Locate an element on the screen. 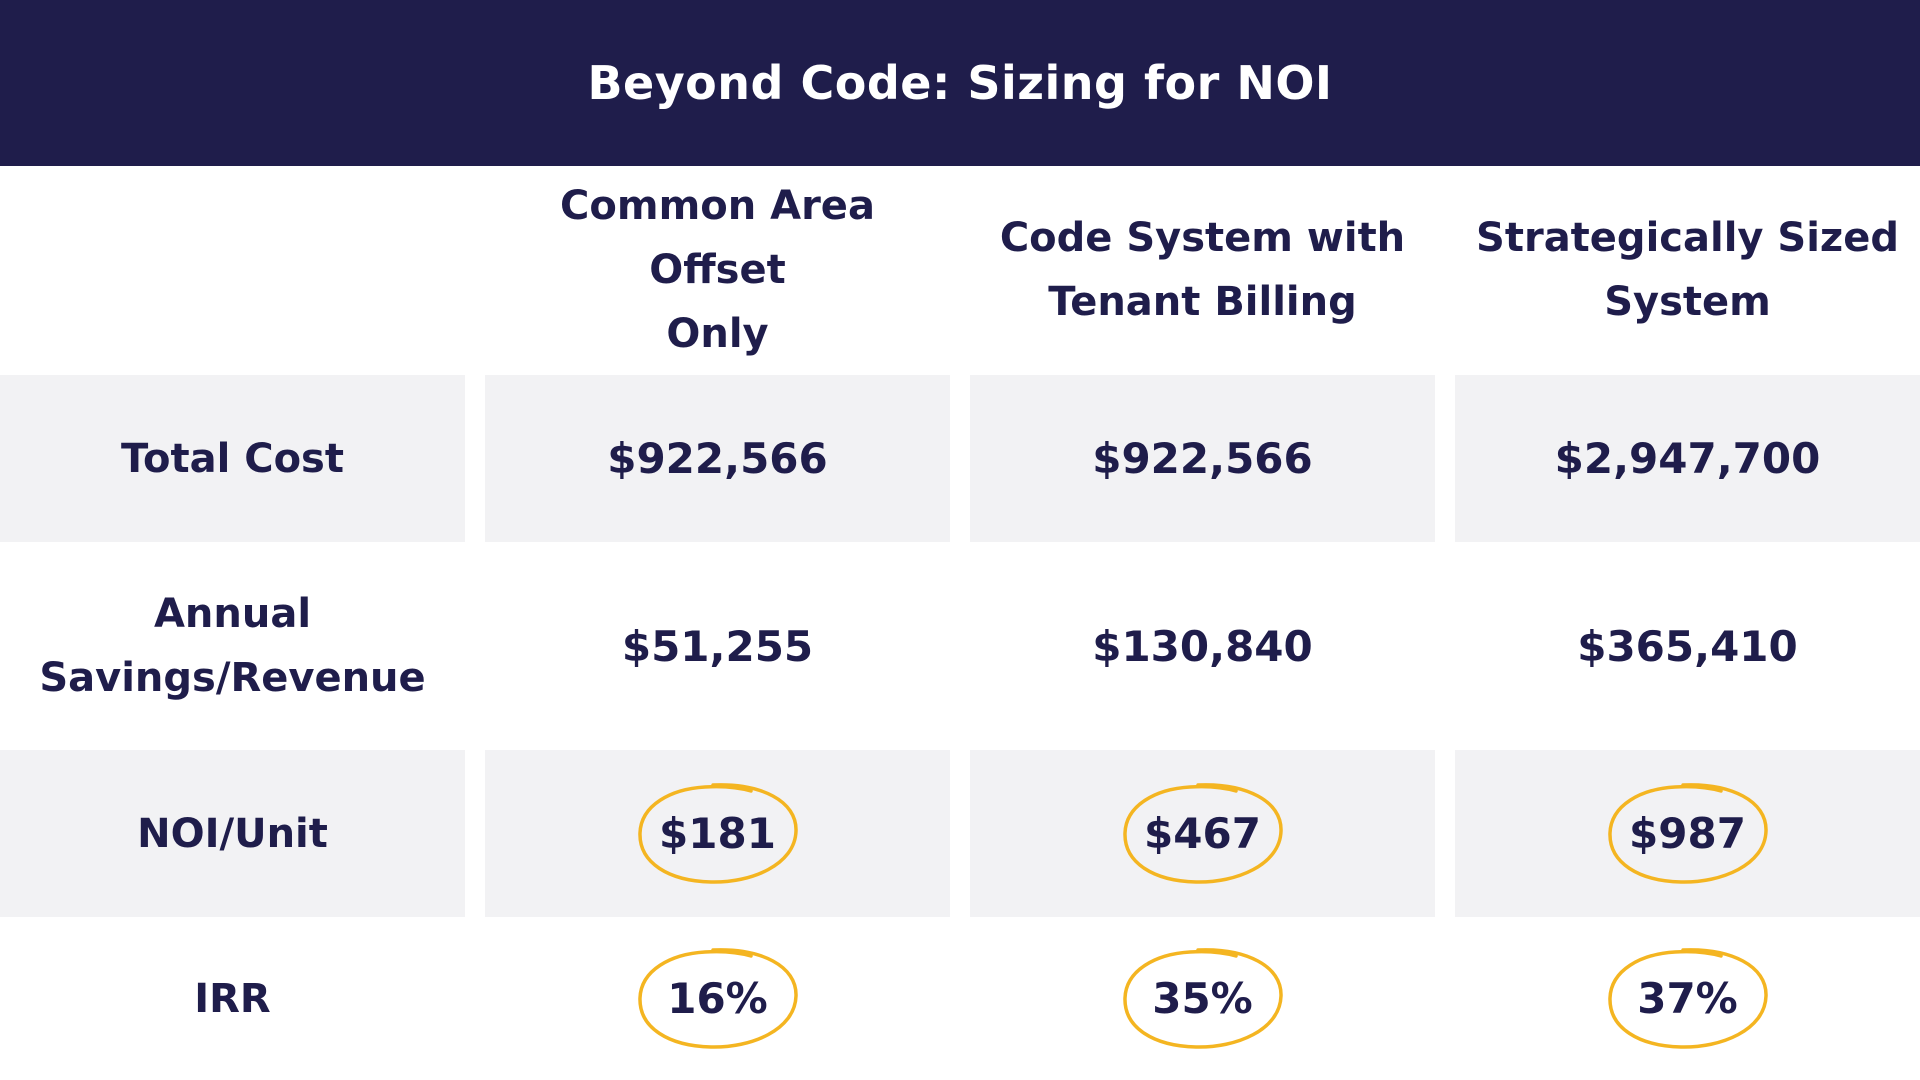  circled-value: $181 is located at coordinates (717, 833).